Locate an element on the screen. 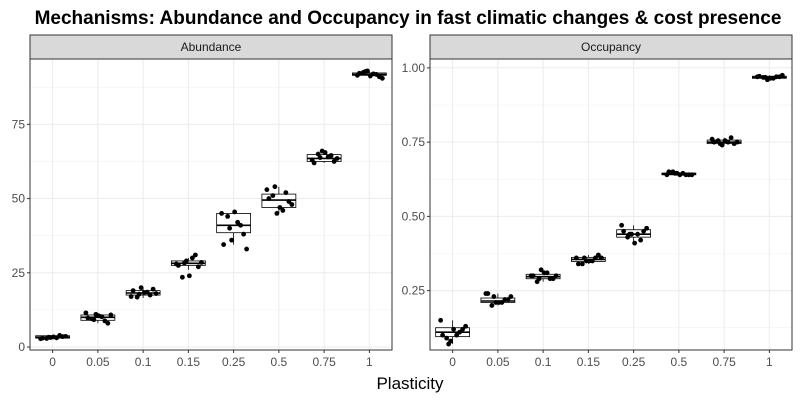 The image size is (800, 400). x-tick-label: 0.75 is located at coordinates (324, 362).